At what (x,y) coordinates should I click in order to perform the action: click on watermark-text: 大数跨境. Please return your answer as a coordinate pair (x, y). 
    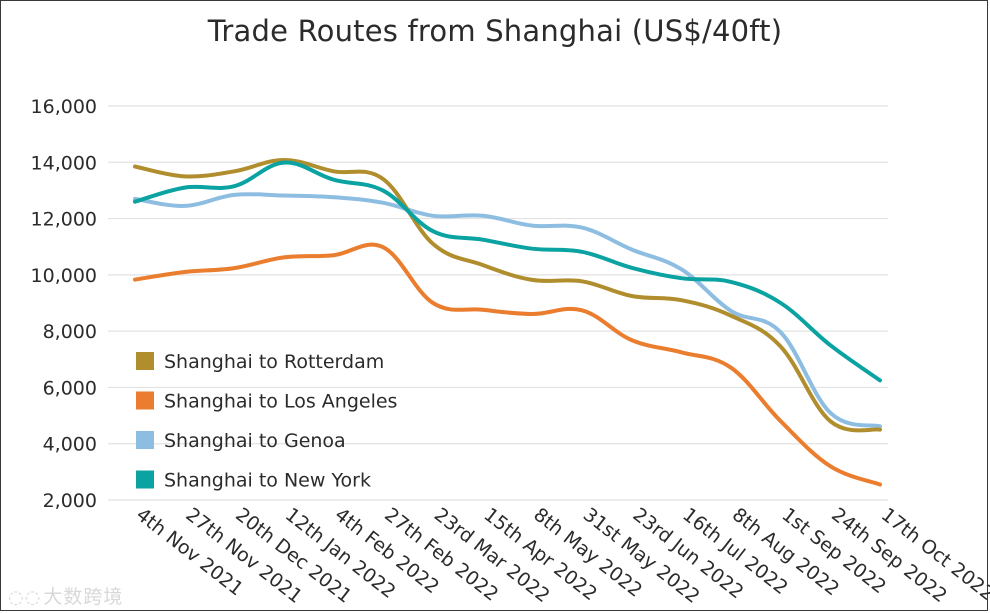
    Looking at the image, I should click on (83, 597).